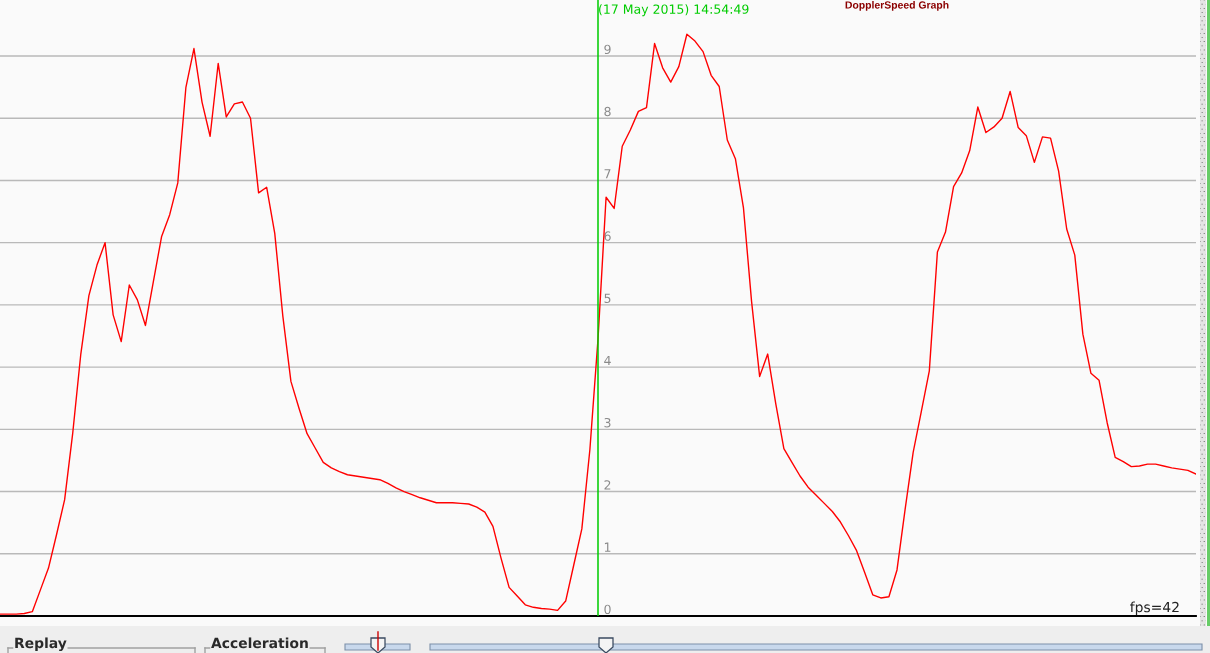 The height and width of the screenshot is (653, 1210). Describe the element at coordinates (607, 298) in the screenshot. I see `y-tick-label: 5` at that location.